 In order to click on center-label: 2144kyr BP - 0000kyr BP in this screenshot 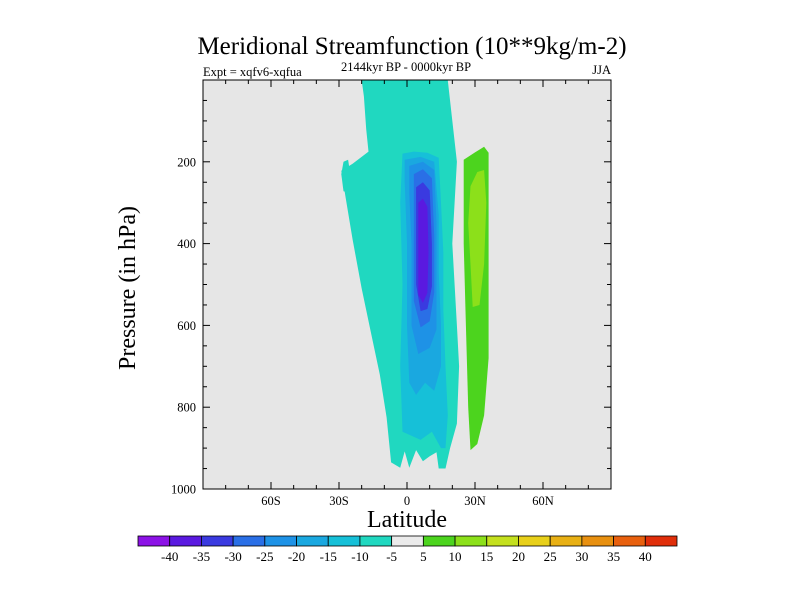, I will do `click(406, 67)`.